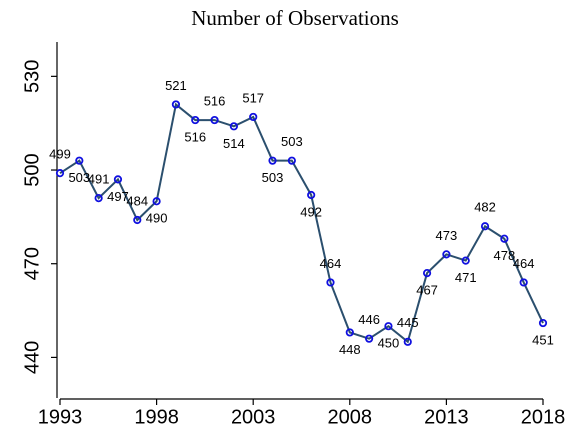  Describe the element at coordinates (32, 76) in the screenshot. I see `y-tick-label: 530` at that location.